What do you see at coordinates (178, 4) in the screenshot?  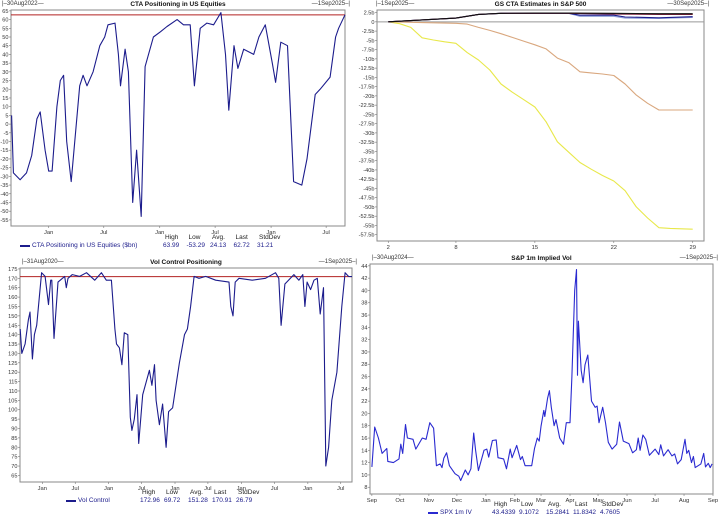 I see `chart-title: CTA Positioning in US Equities` at bounding box center [178, 4].